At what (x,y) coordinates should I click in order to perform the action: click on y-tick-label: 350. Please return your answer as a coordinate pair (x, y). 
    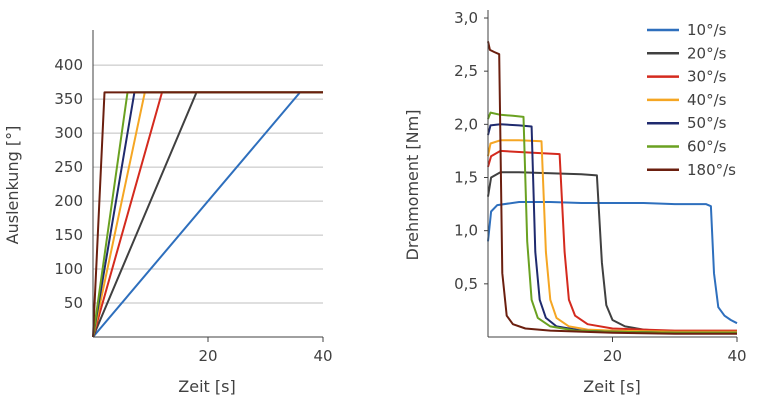
    Looking at the image, I should click on (68, 99).